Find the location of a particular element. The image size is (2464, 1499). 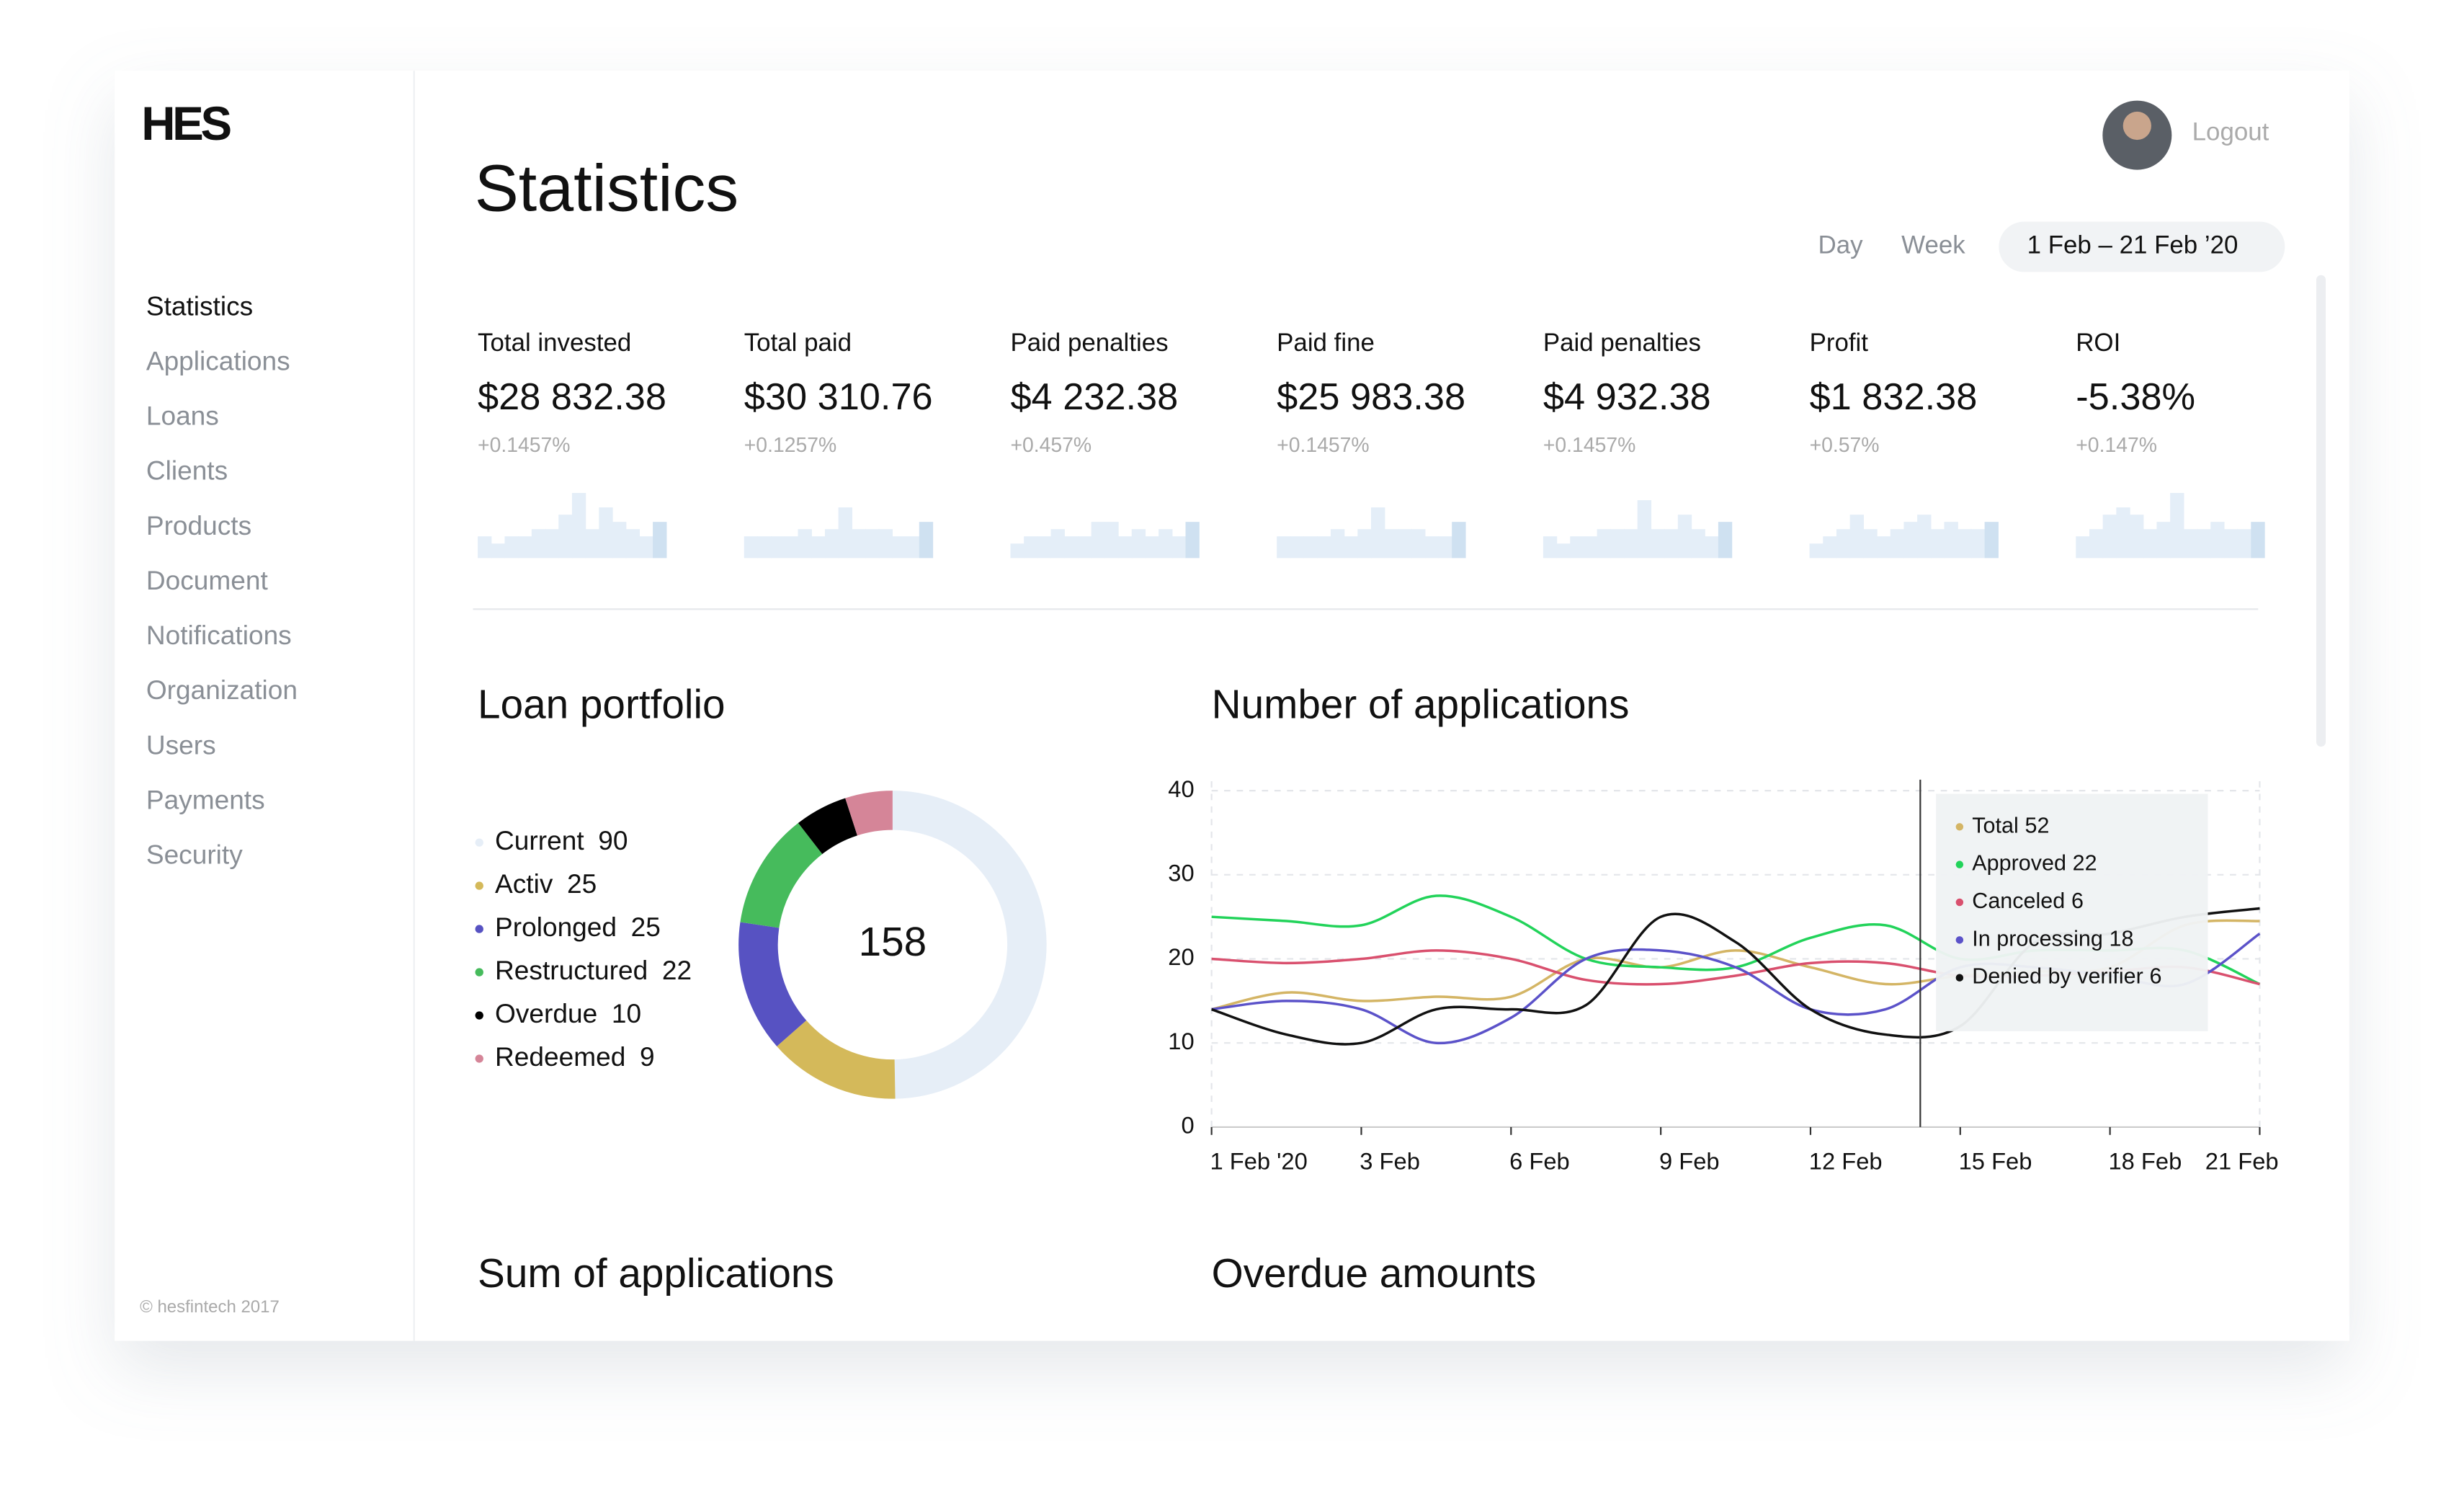

tooltip-entry: Canceled 6 is located at coordinates (2028, 901).